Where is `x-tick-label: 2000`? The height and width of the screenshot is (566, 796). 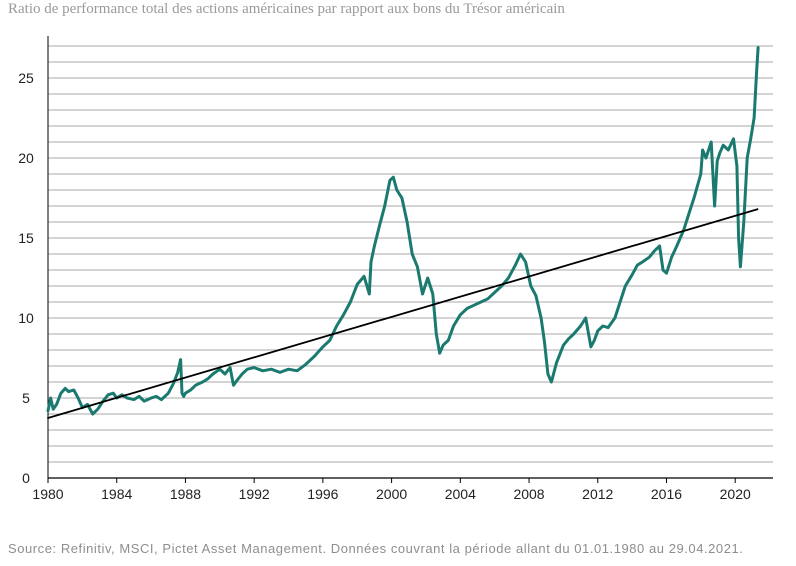
x-tick-label: 2000 is located at coordinates (391, 494).